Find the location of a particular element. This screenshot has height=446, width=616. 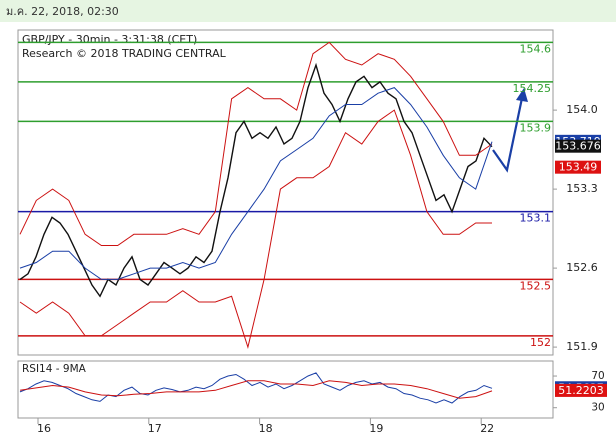

level-label: 153.9 is located at coordinates (536, 127).